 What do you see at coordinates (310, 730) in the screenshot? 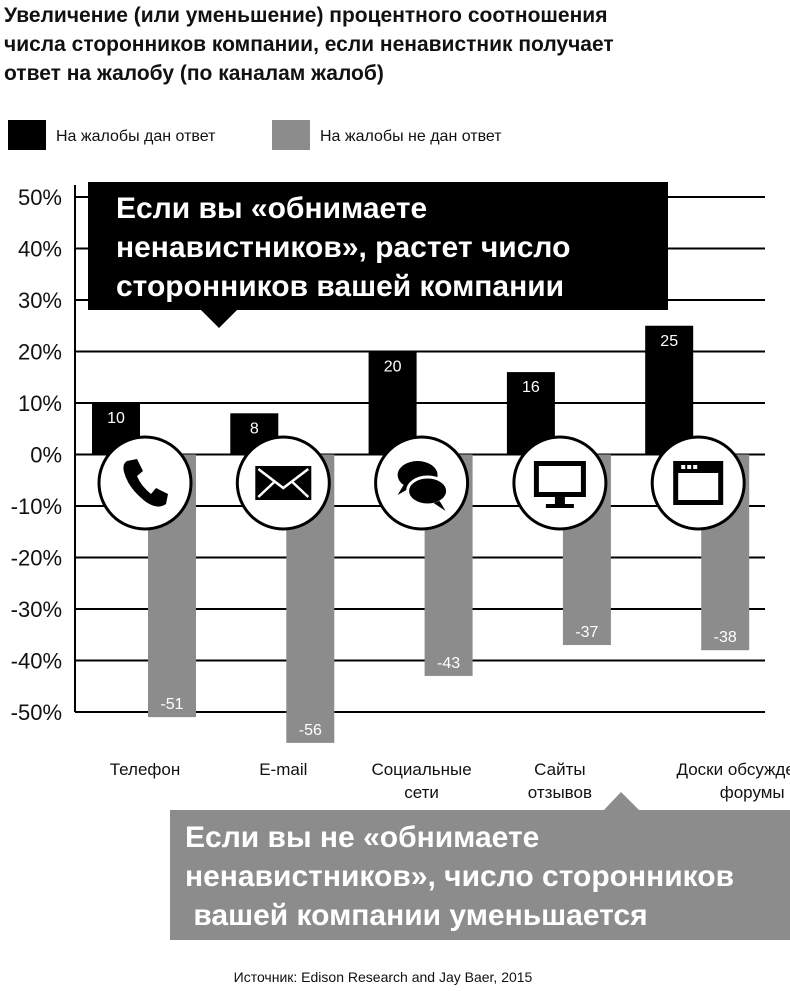
I see `value-label: -56` at bounding box center [310, 730].